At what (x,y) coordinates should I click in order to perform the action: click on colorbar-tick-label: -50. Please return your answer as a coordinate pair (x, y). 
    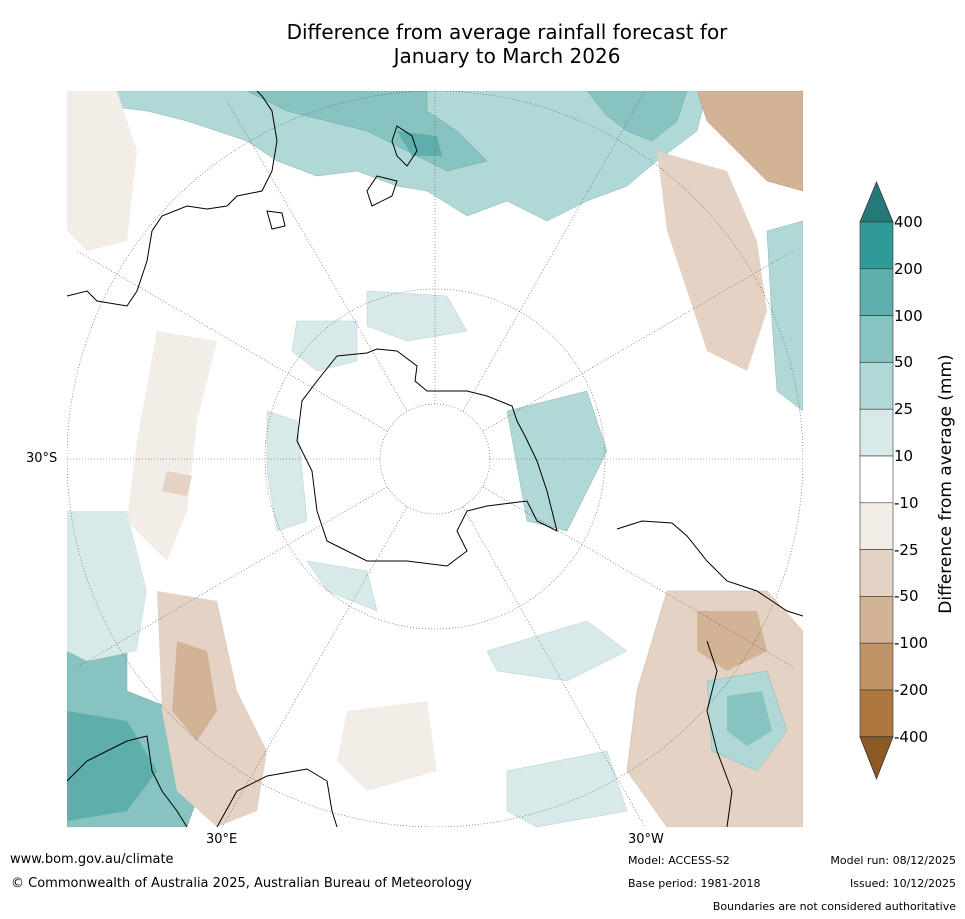
    Looking at the image, I should click on (906, 596).